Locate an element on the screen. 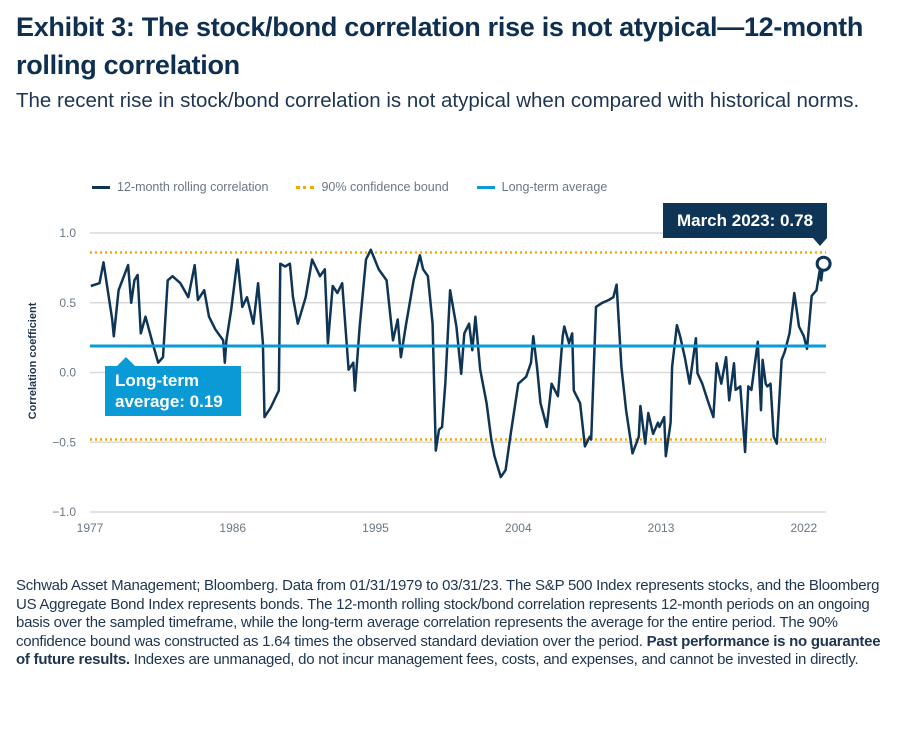 This screenshot has width=917, height=740. x-tick-label: 1977 is located at coordinates (90, 528).